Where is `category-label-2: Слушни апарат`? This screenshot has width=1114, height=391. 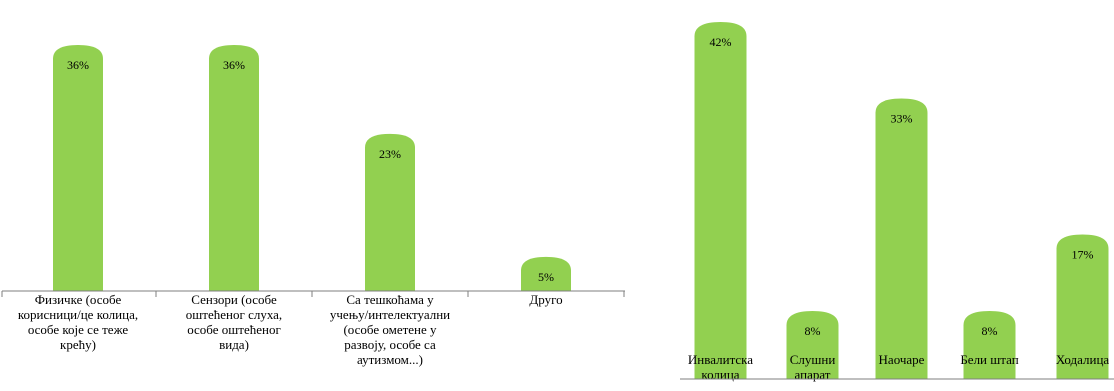
category-label-2: Слушни апарат is located at coordinates (813, 367).